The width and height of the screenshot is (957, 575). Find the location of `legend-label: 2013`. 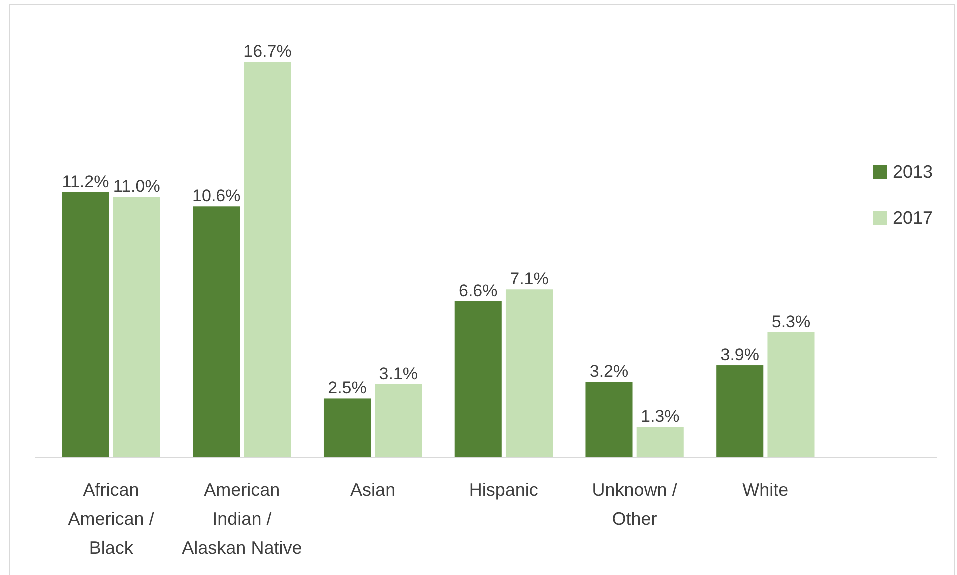

legend-label: 2013 is located at coordinates (913, 172).